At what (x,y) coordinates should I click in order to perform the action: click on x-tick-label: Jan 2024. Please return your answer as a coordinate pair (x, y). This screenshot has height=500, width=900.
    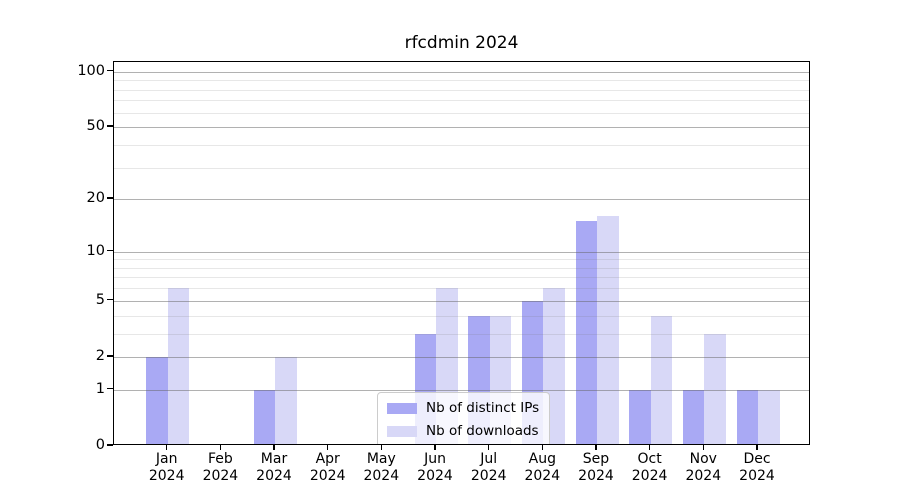
    Looking at the image, I should click on (167, 468).